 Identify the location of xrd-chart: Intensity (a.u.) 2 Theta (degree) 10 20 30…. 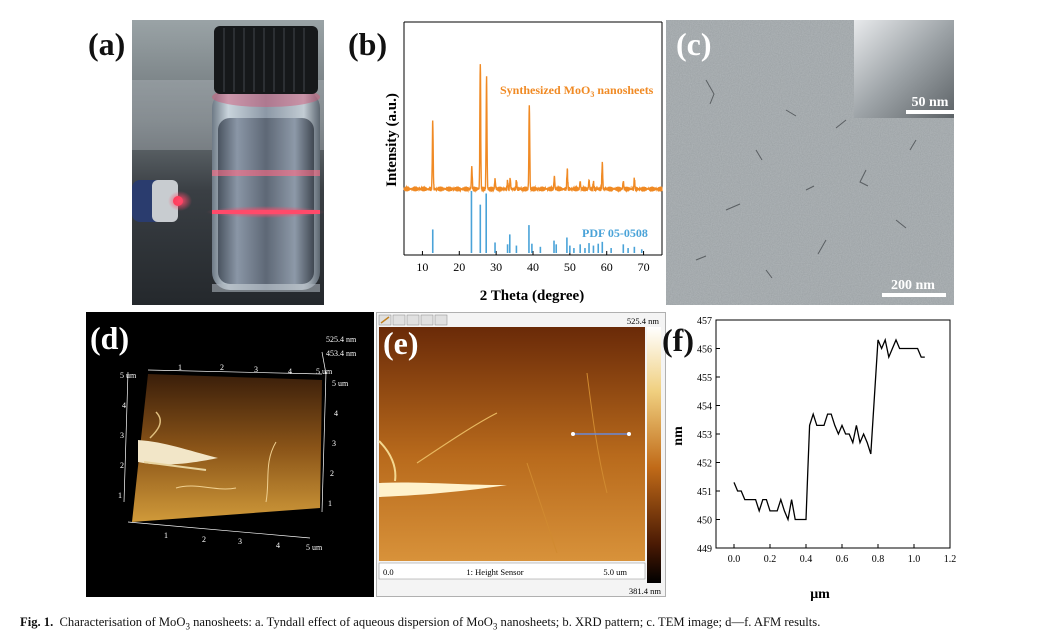
(523, 162).